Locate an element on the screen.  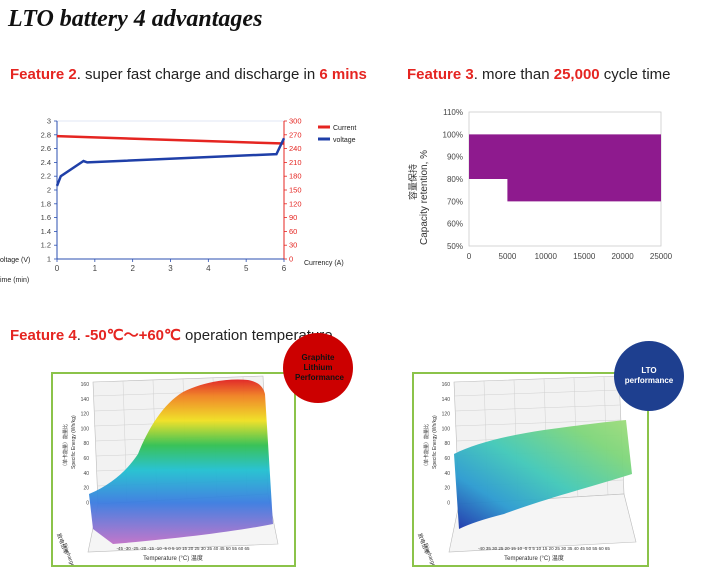
chart1-right-tick-label: 60 is located at coordinates (293, 231).